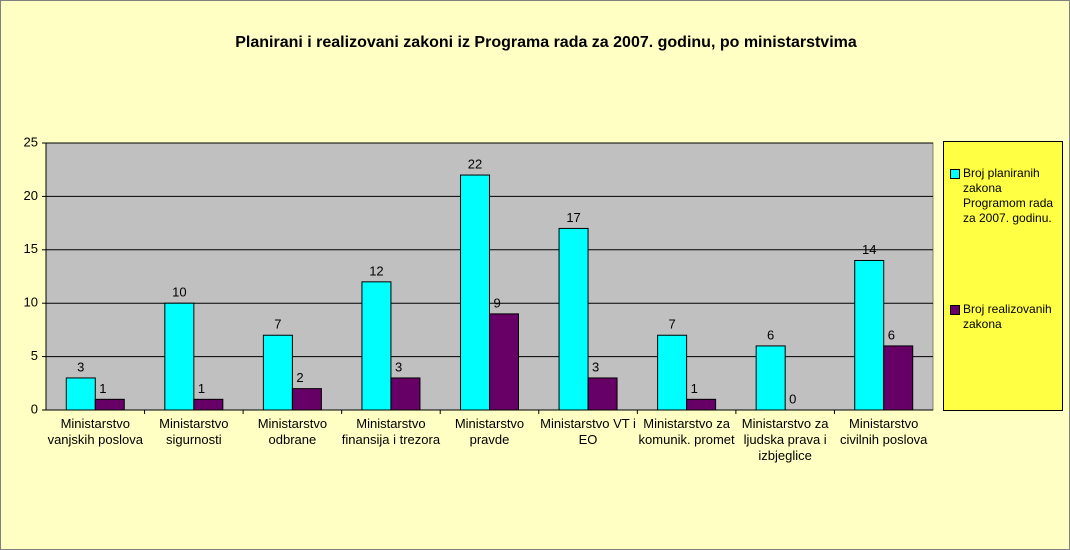 The width and height of the screenshot is (1070, 550). I want to click on data-label: 10, so click(179, 292).